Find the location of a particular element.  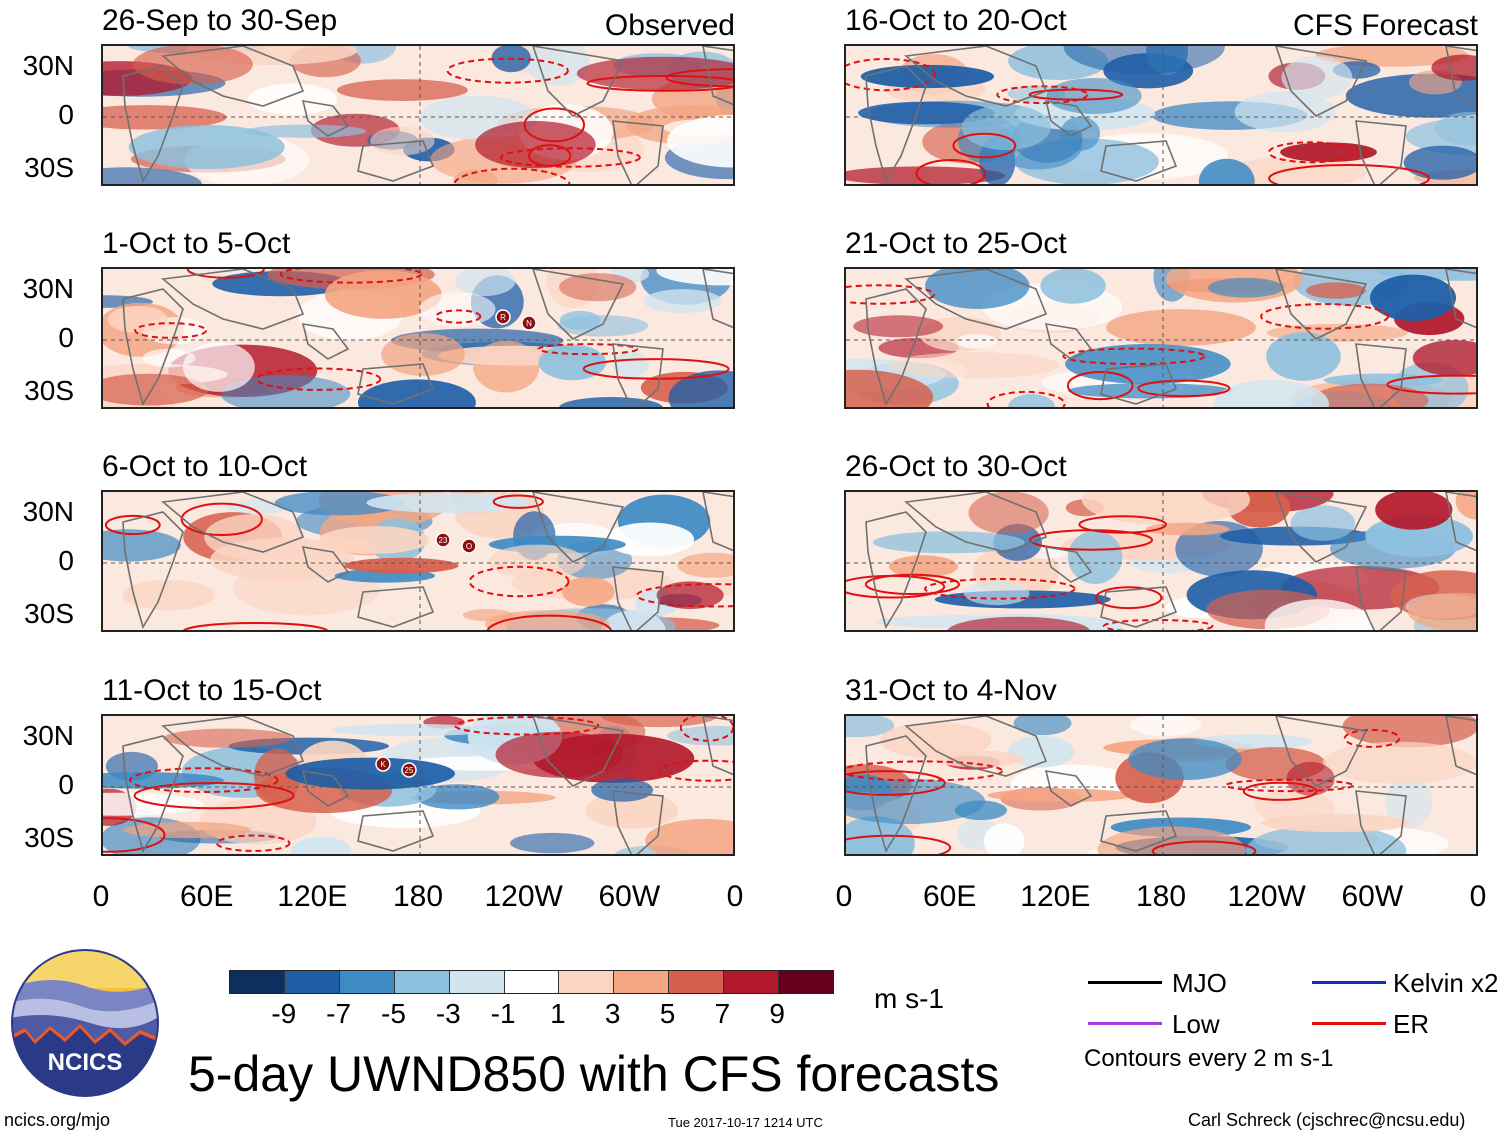

colorbar-tick-label: -3 is located at coordinates (448, 1013).